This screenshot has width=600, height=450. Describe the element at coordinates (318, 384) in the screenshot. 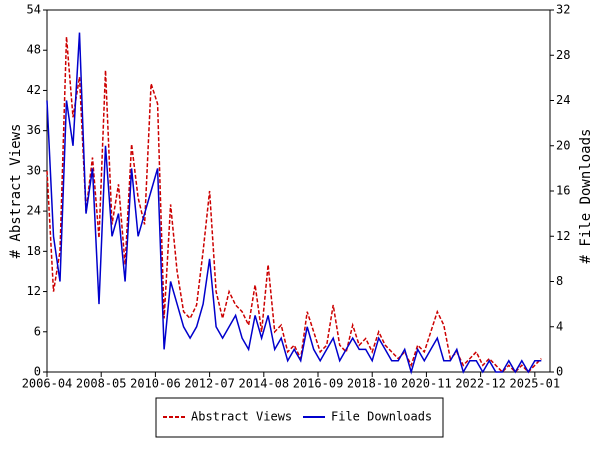

I see `x-tick-label: 2016-09` at that location.